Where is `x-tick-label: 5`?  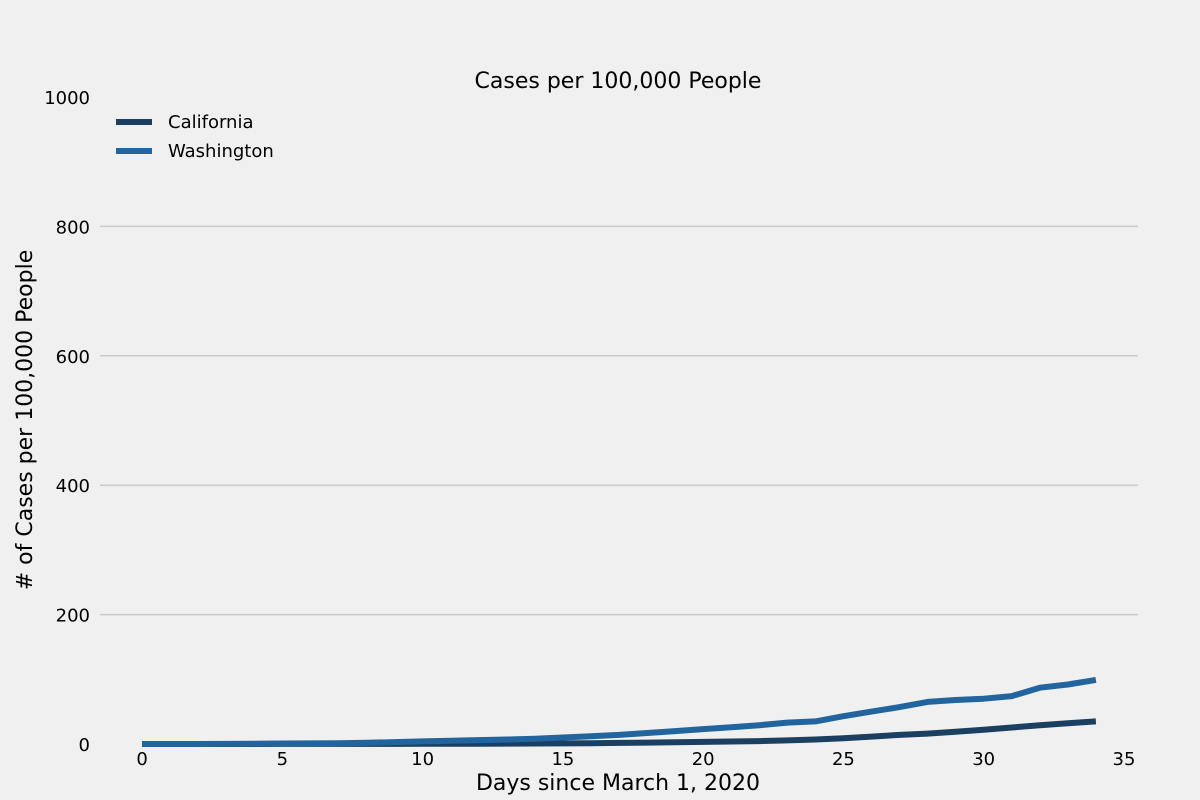
x-tick-label: 5 is located at coordinates (282, 759).